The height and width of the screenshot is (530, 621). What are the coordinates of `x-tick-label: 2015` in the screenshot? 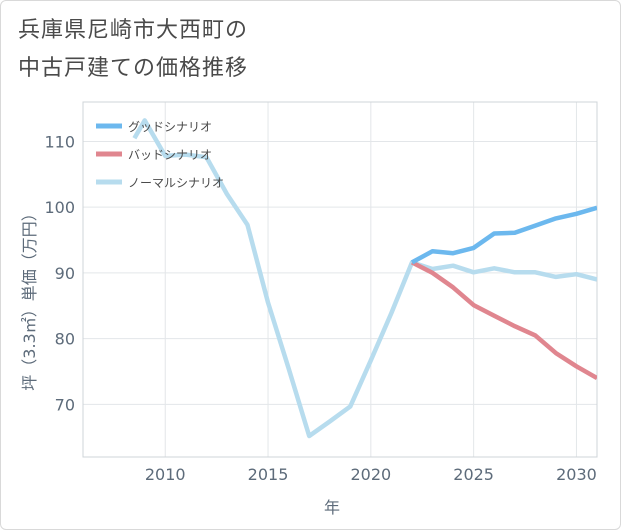 It's located at (268, 474).